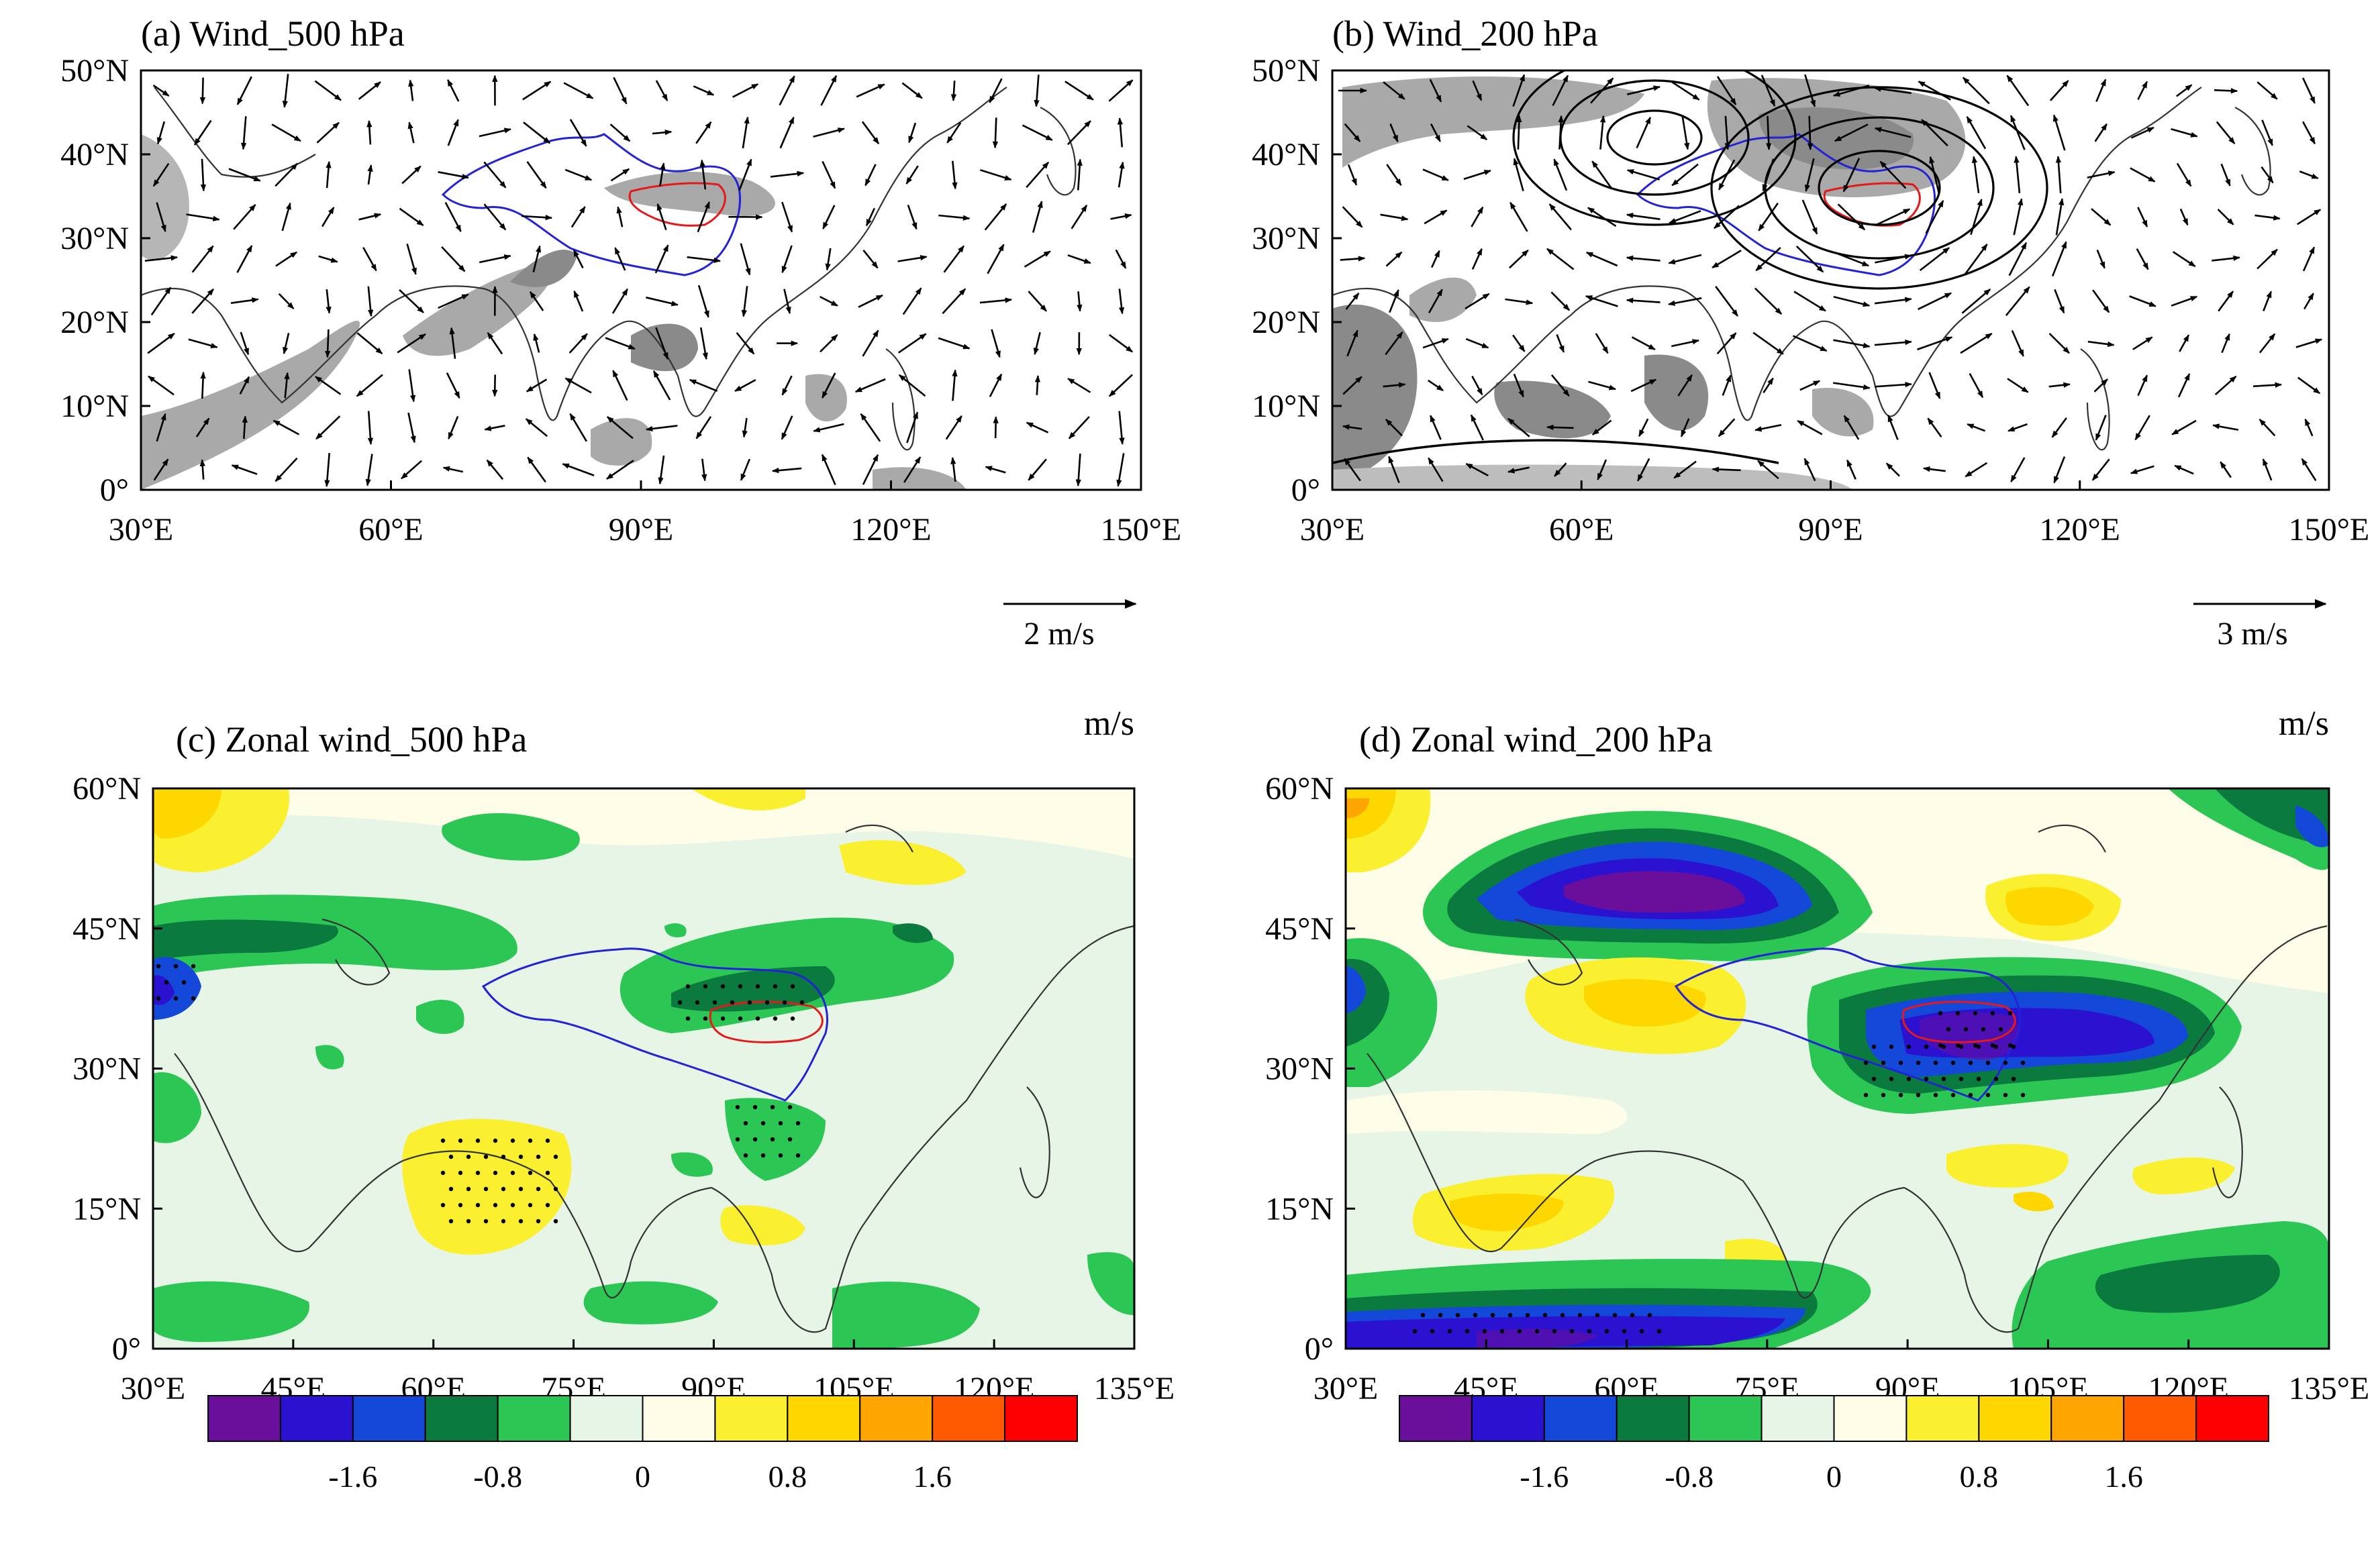  What do you see at coordinates (353, 1476) in the screenshot?
I see `panel-c-colorbar-label: -1.6` at bounding box center [353, 1476].